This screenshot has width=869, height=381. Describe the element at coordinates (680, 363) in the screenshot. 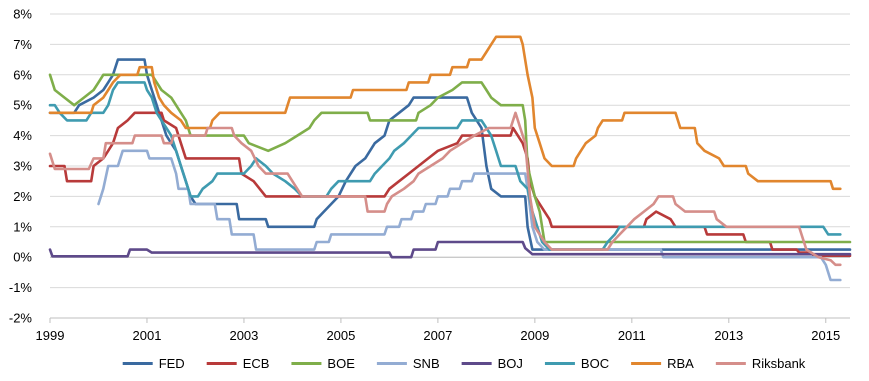

I see `legend-label: RBA` at that location.